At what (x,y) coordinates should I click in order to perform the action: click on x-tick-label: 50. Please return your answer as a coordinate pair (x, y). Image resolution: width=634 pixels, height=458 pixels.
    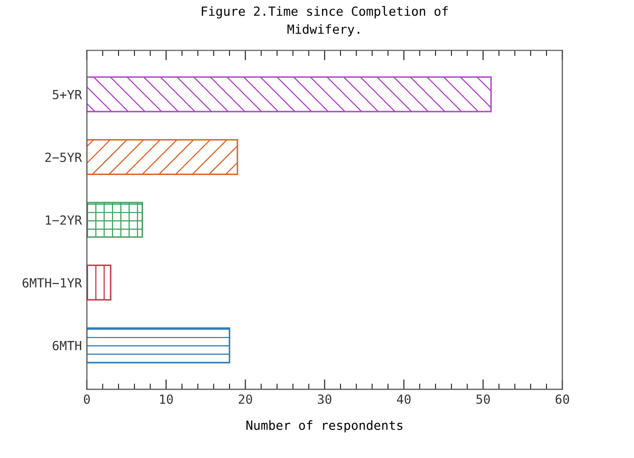
    Looking at the image, I should click on (483, 399).